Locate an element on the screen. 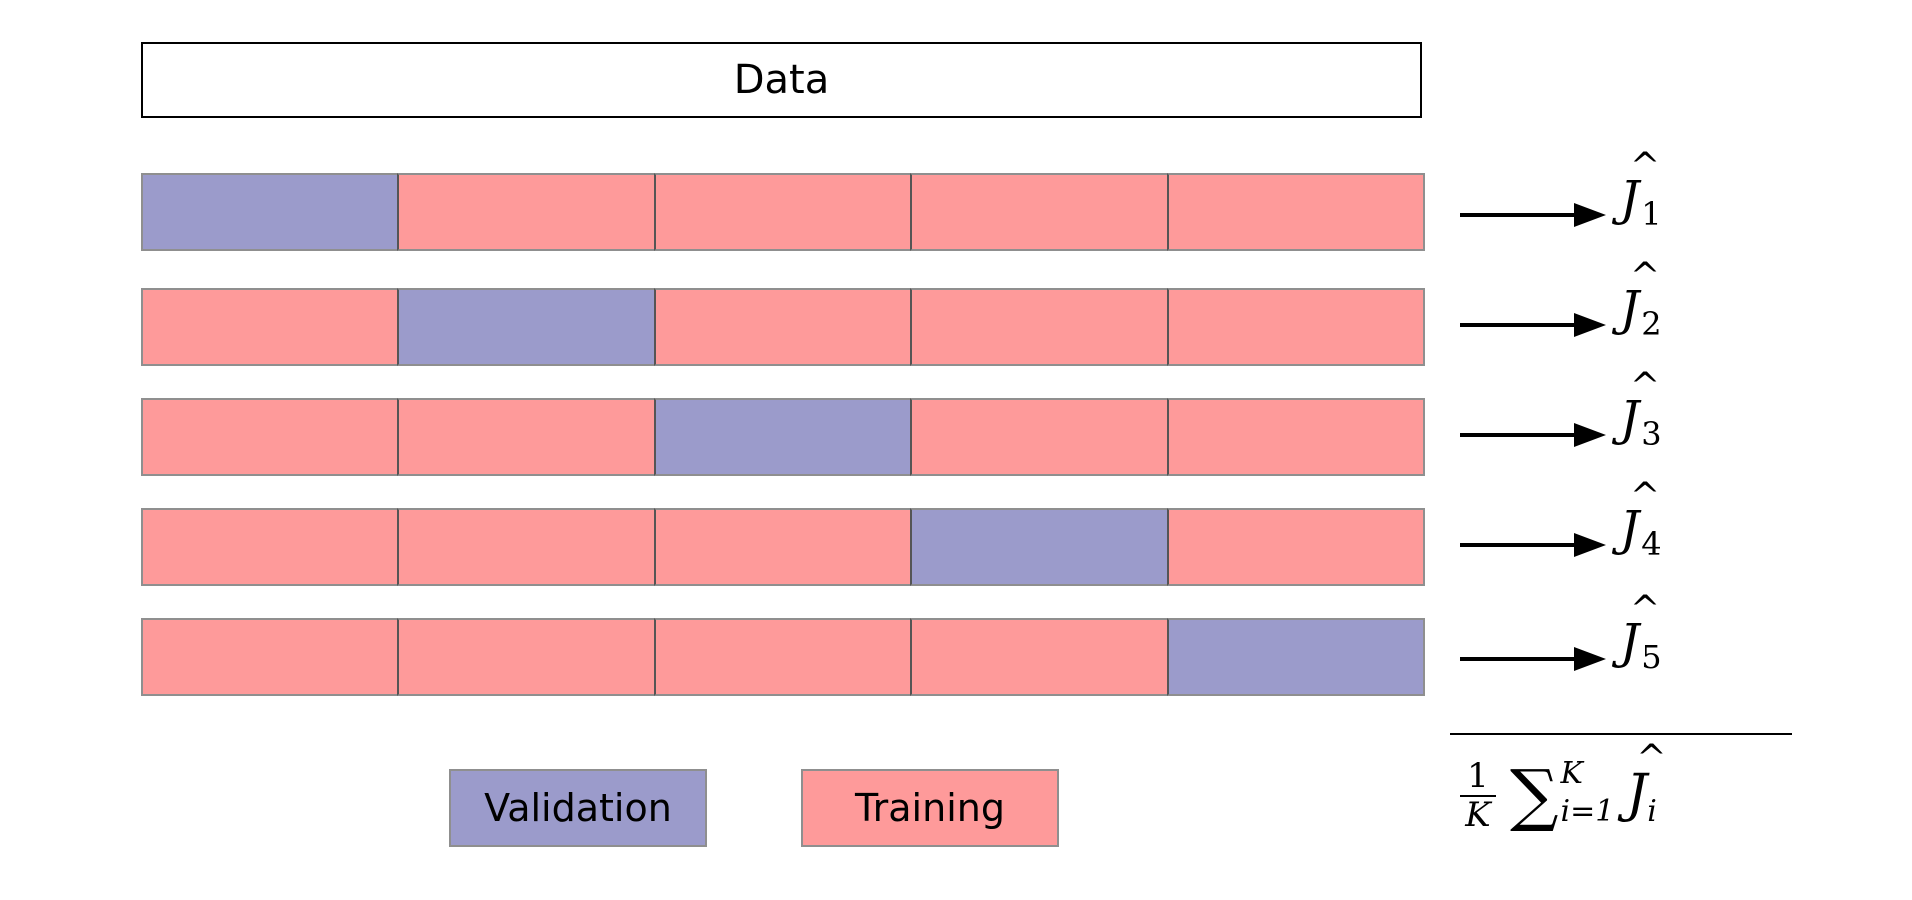  fraction-bar is located at coordinates (1478, 796).